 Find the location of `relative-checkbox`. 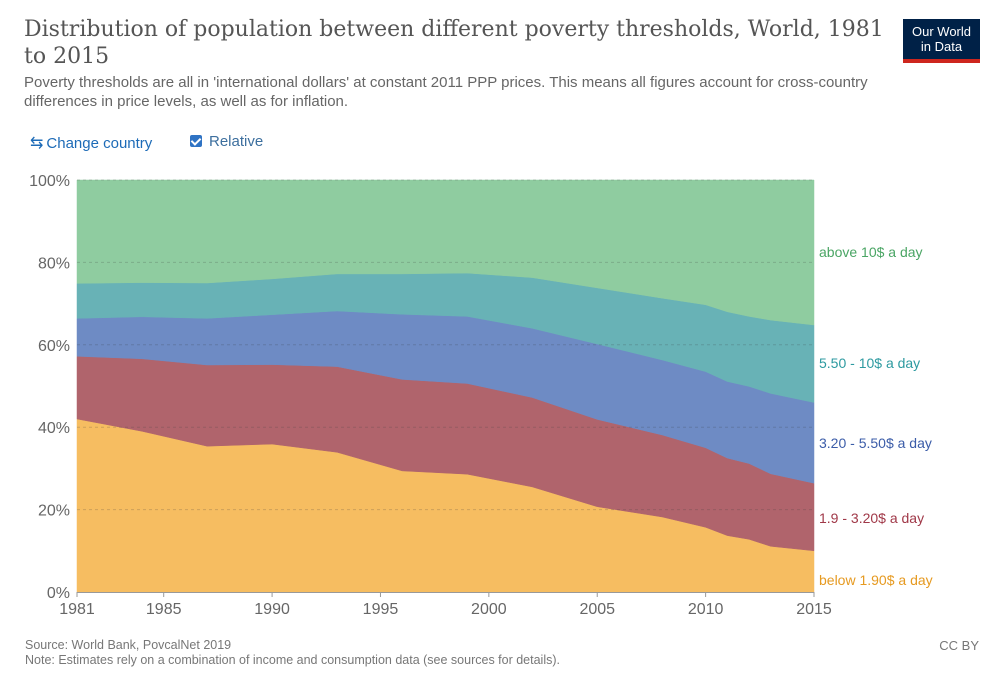

relative-checkbox is located at coordinates (196, 141).